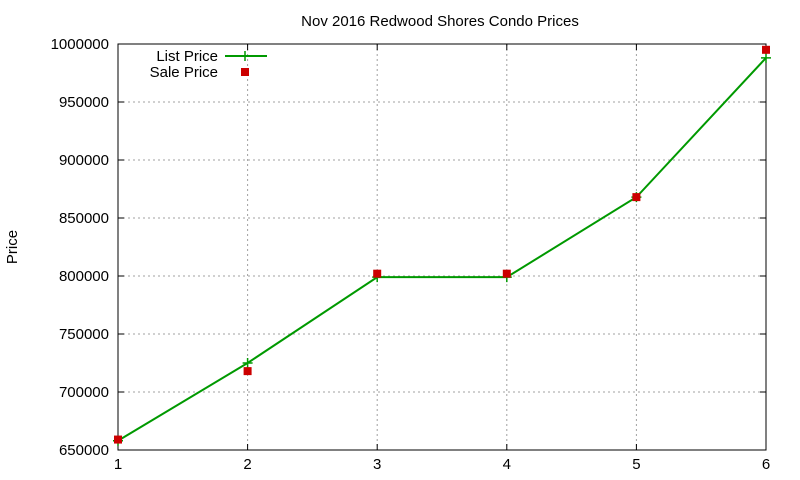  Describe the element at coordinates (84, 218) in the screenshot. I see `y-tick-label: 850000` at that location.